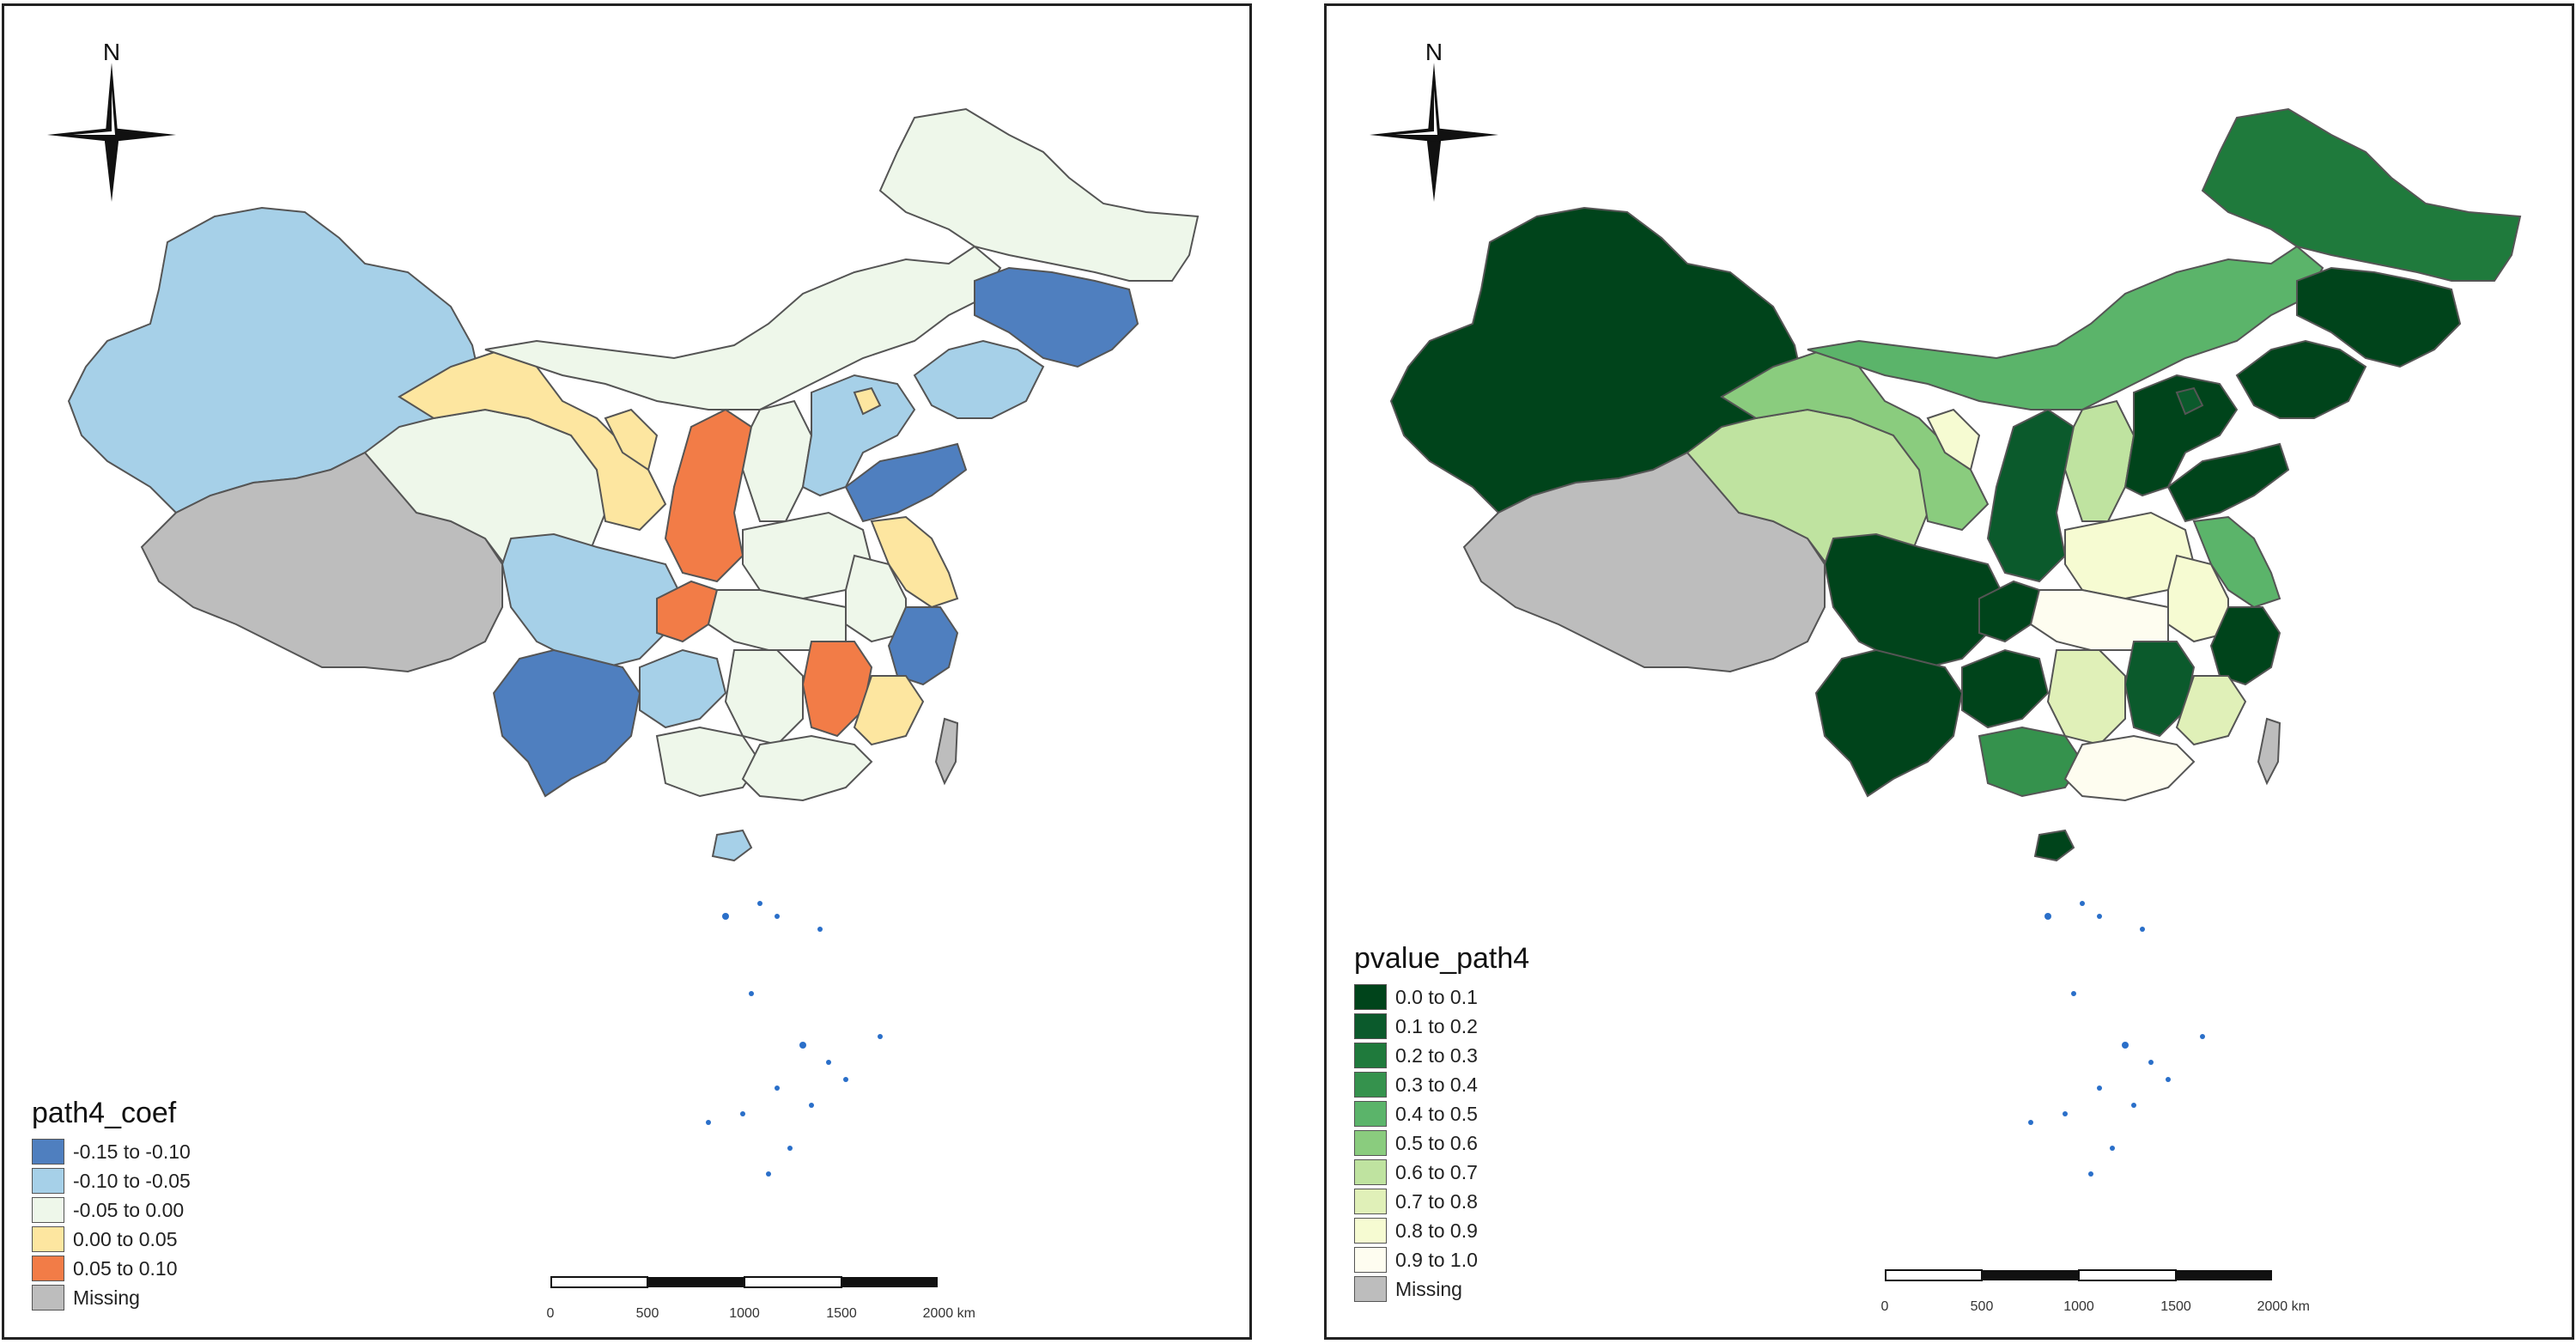  What do you see at coordinates (132, 1180) in the screenshot?
I see `legend-label: -0.10 to -0.05` at bounding box center [132, 1180].